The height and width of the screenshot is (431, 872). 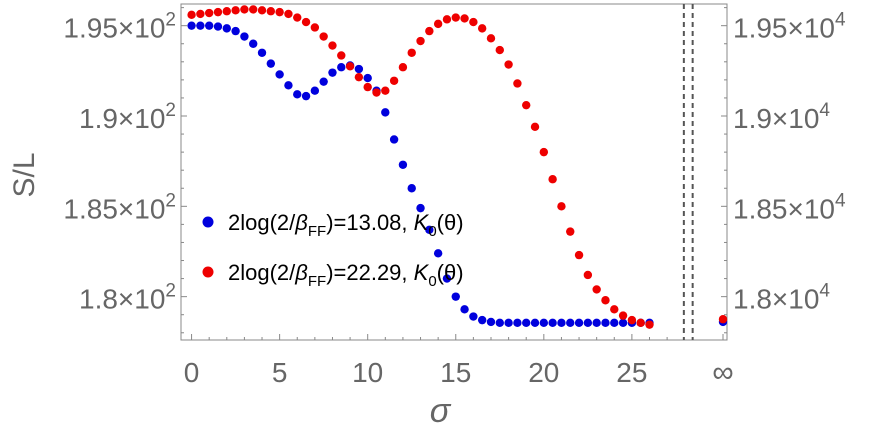 I want to click on right-axis-ticks: 1.8×104 1.85×10⁴ 1.9×10⁴ 1.95×10⁴, so click(x=783, y=170).